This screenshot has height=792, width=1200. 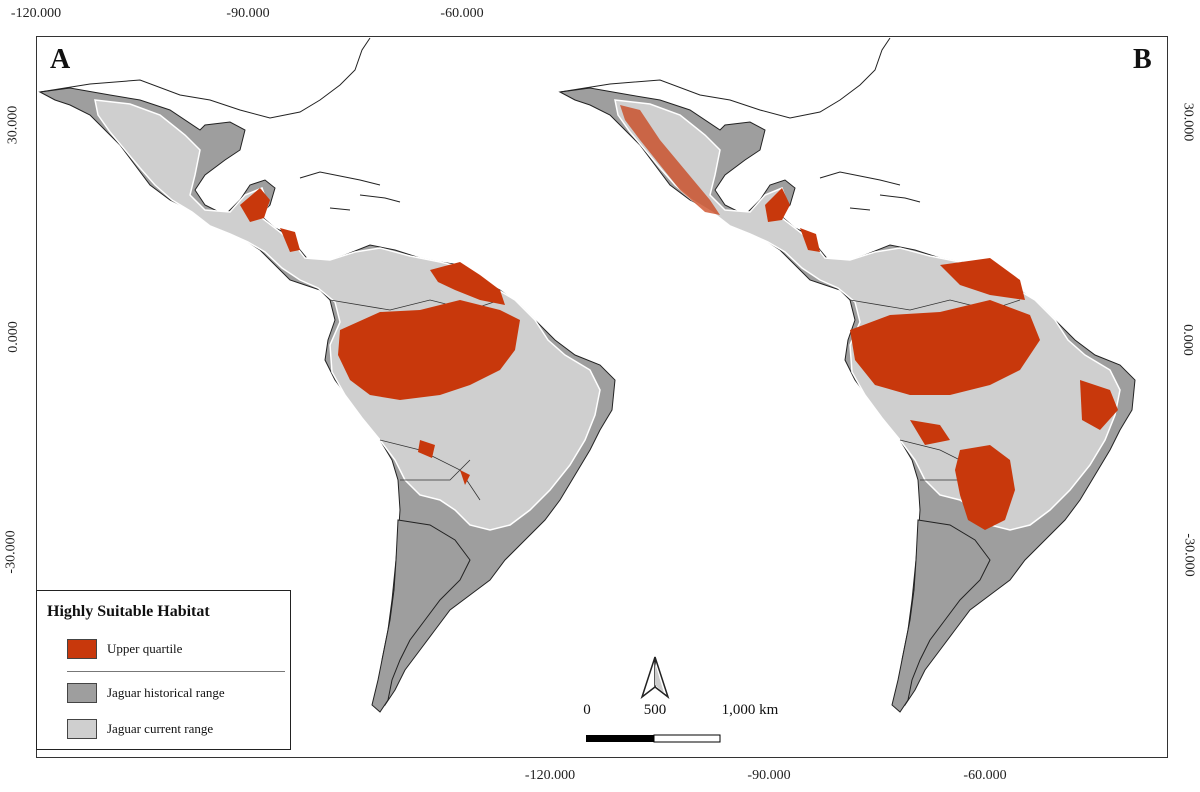 I want to click on top-tick-label: -120.000, so click(x=36, y=13).